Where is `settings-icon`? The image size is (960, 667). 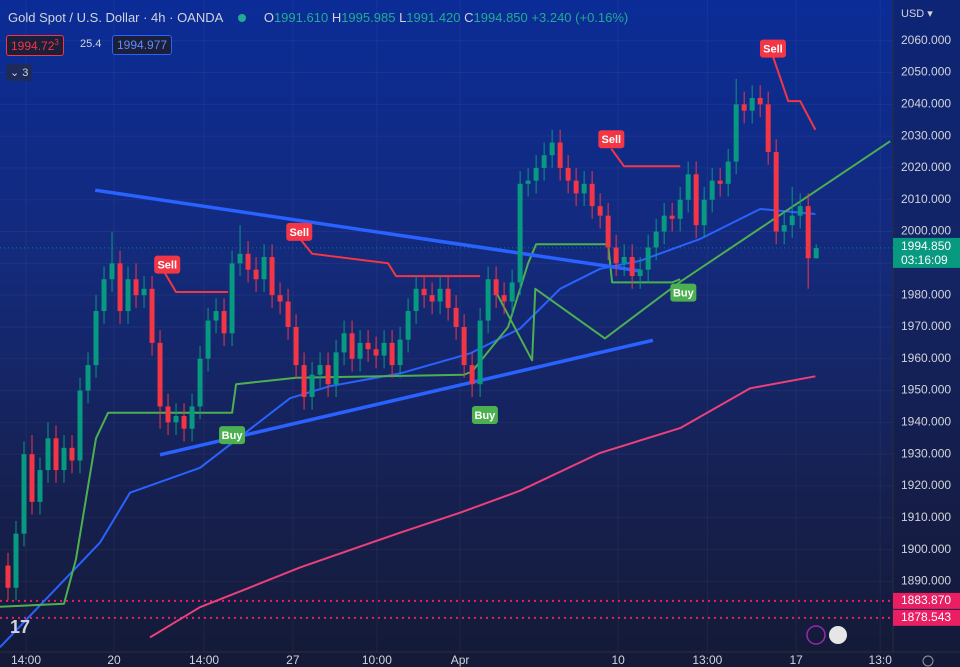 settings-icon is located at coordinates (928, 661).